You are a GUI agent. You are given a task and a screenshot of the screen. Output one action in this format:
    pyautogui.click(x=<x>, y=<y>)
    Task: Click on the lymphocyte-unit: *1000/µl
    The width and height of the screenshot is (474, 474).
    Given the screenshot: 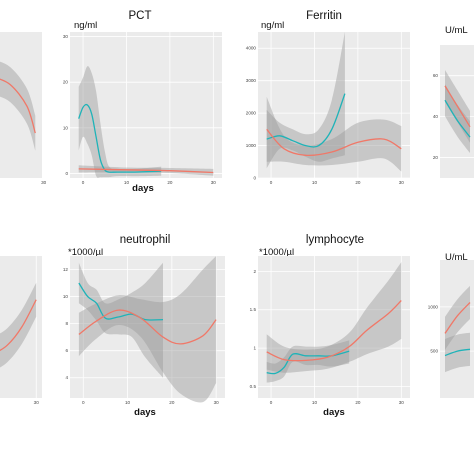 What is the action you would take?
    pyautogui.click(x=276, y=252)
    